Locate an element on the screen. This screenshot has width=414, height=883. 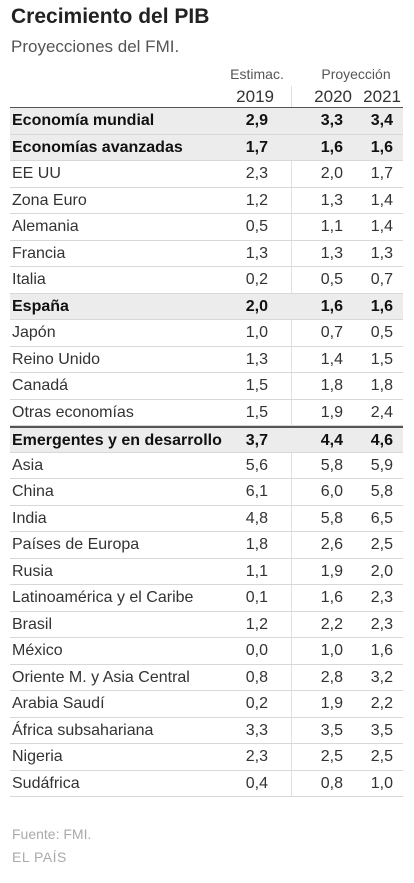
row-label: México is located at coordinates (37, 650).